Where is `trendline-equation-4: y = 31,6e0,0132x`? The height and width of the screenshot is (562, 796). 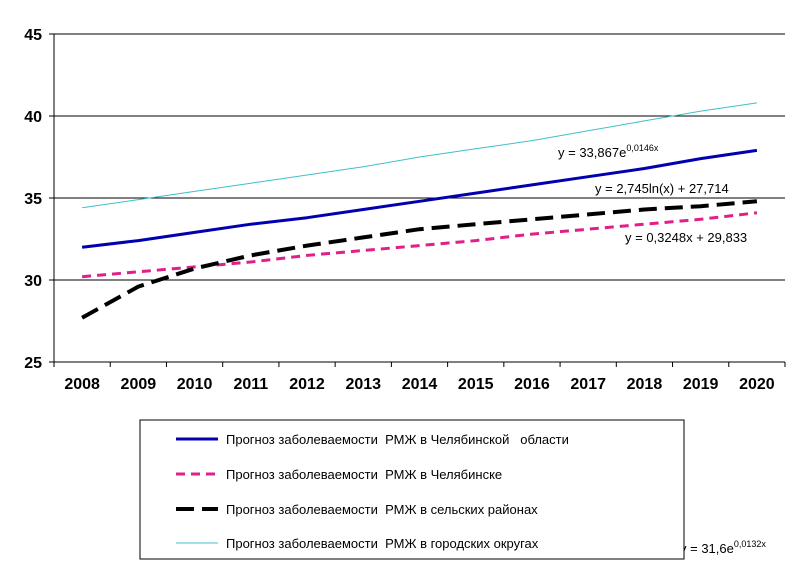 trendline-equation-4: y = 31,6e0,0132x is located at coordinates (723, 547).